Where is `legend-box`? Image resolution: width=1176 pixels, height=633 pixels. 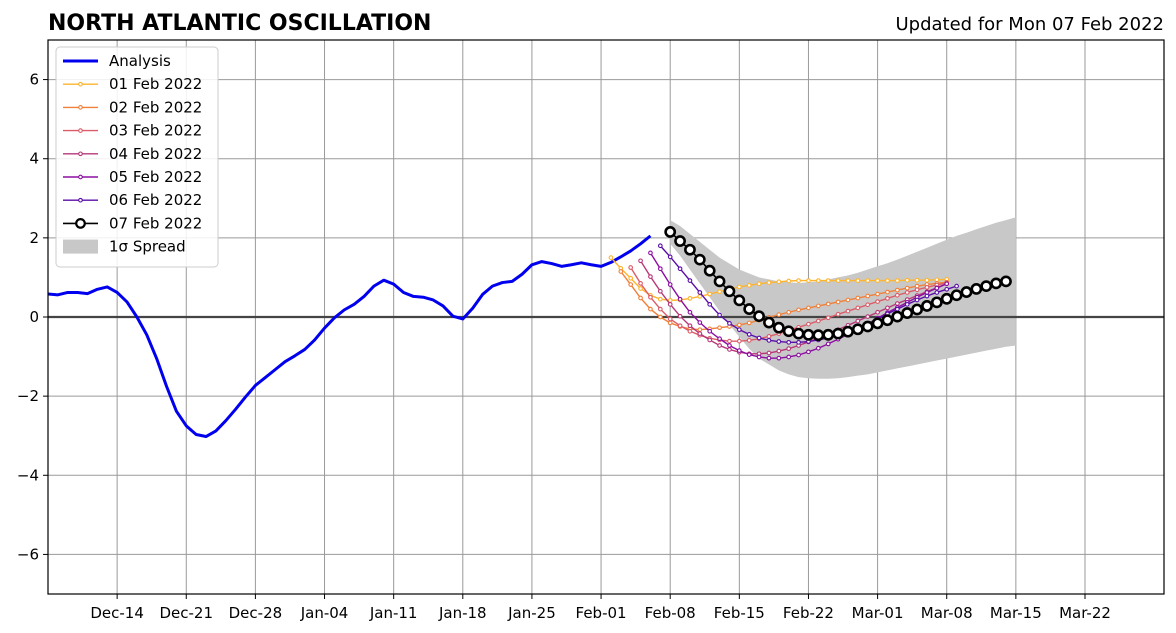 legend-box is located at coordinates (137, 157).